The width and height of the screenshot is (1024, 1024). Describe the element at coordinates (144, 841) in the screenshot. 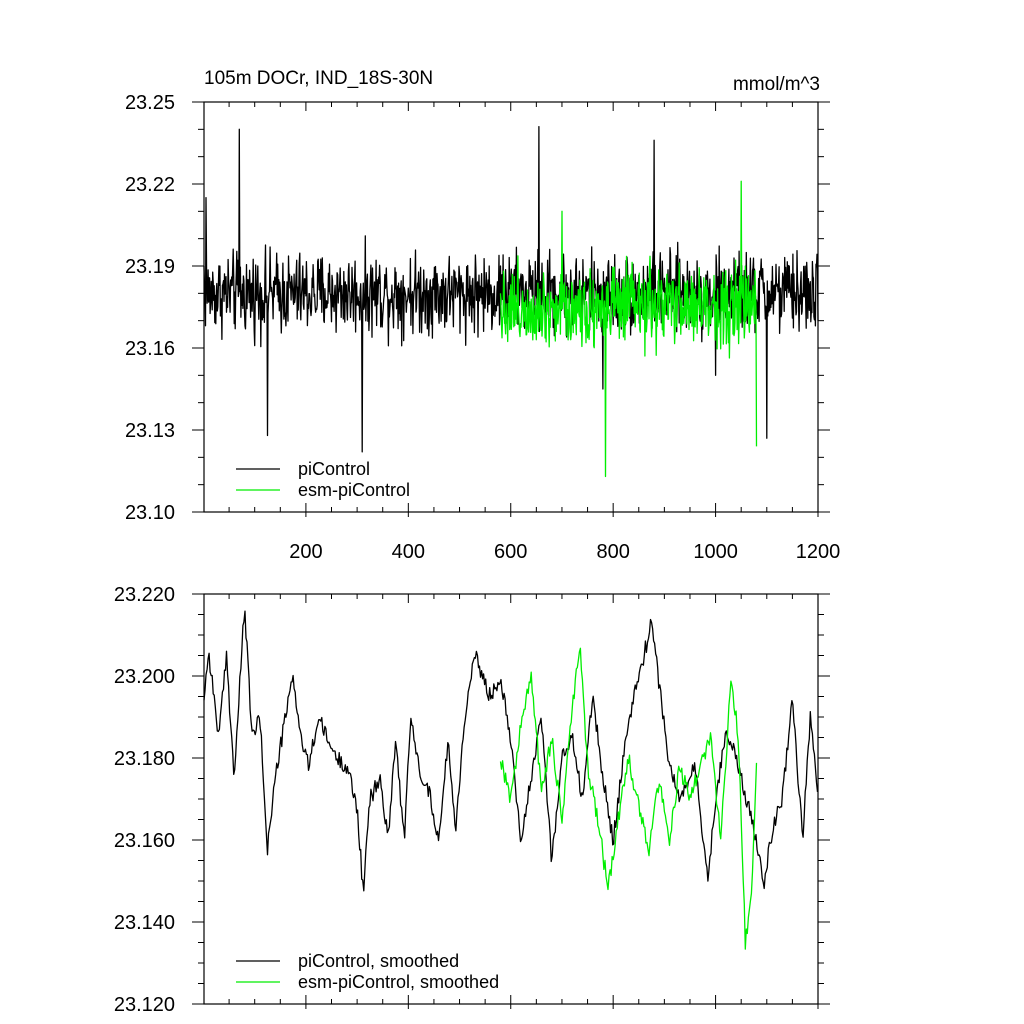

I see `y-tick-label: 23.160` at that location.